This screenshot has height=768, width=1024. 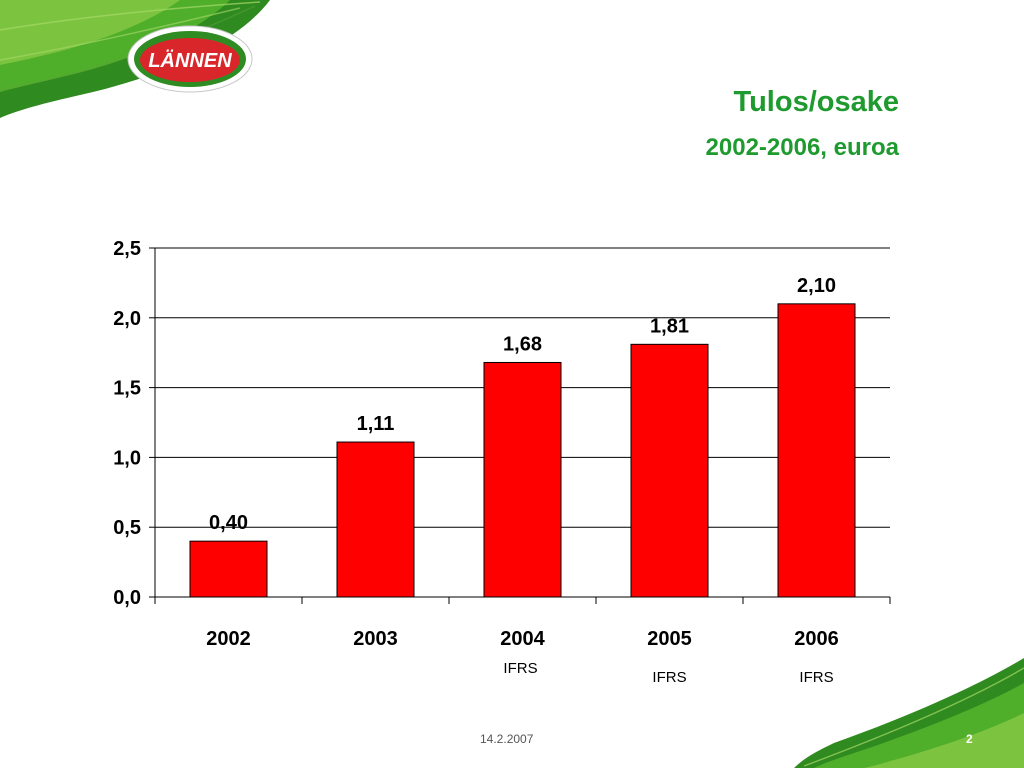 I want to click on x-tick-label: 2005, so click(x=669, y=639).